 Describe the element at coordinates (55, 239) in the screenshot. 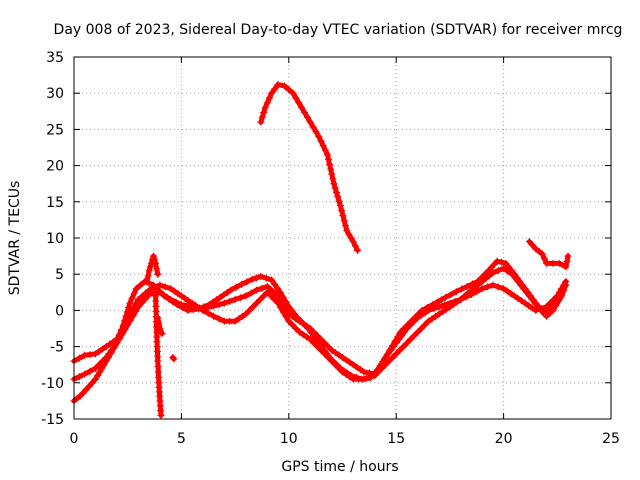

I see `y-tick-label: 10` at that location.